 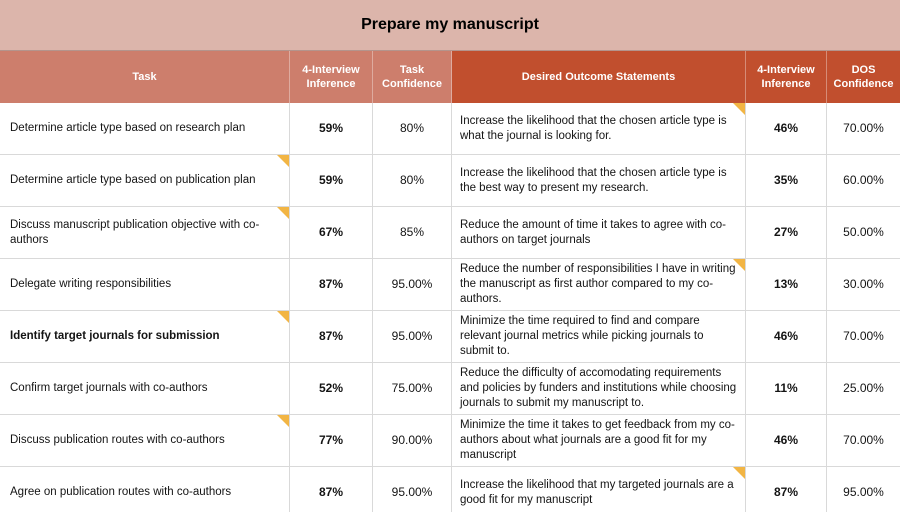 I want to click on column-header-dos-confidence: DOS Confidence, so click(x=863, y=77).